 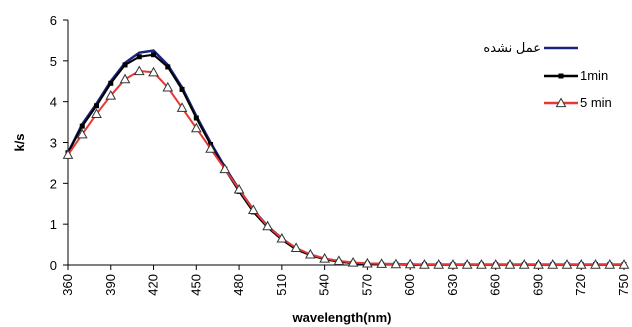 What do you see at coordinates (195, 285) in the screenshot?
I see `x-tick-label: 450` at bounding box center [195, 285].